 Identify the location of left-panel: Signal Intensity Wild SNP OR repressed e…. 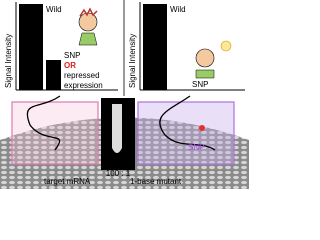
(61, 46).